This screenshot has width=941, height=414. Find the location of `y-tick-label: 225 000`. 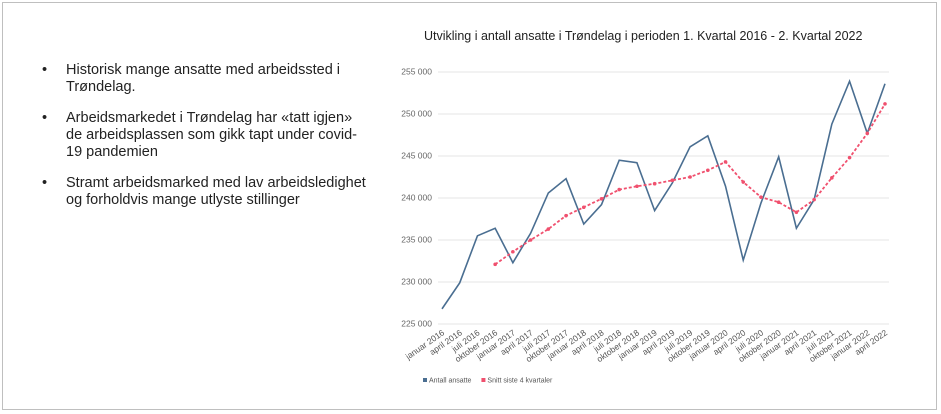

y-tick-label: 225 000 is located at coordinates (416, 323).